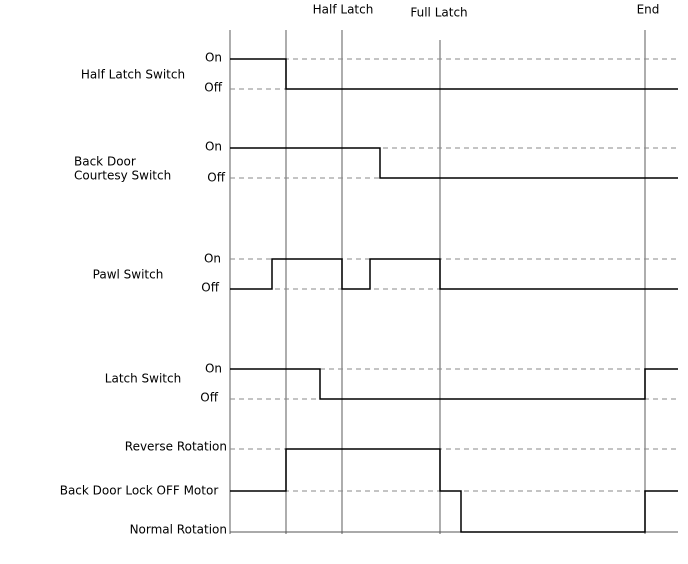 The width and height of the screenshot is (688, 564). What do you see at coordinates (143, 379) in the screenshot?
I see `signal-label: Latch Switch` at bounding box center [143, 379].